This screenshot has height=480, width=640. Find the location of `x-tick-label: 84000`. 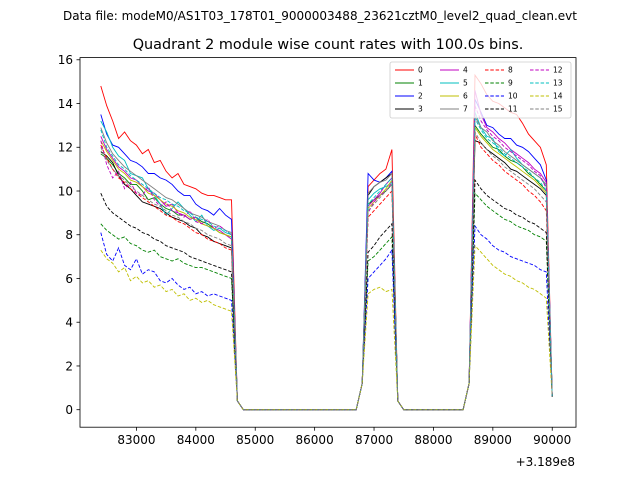

x-tick-label: 84000 is located at coordinates (196, 440).